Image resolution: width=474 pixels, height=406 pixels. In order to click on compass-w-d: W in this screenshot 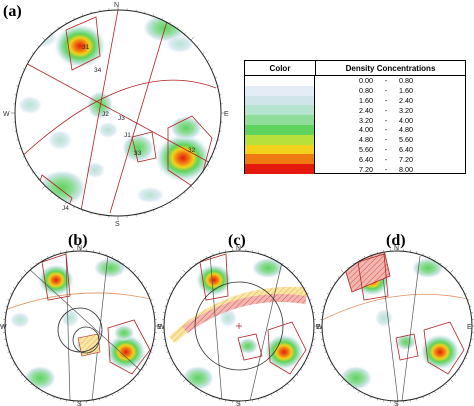, I will do `click(319, 327)`.